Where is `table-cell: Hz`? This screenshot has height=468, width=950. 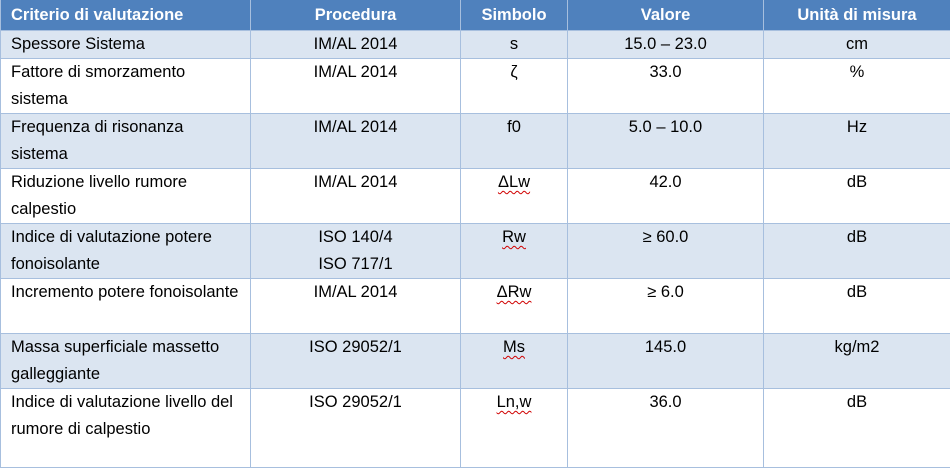
table-cell: Hz is located at coordinates (857, 141).